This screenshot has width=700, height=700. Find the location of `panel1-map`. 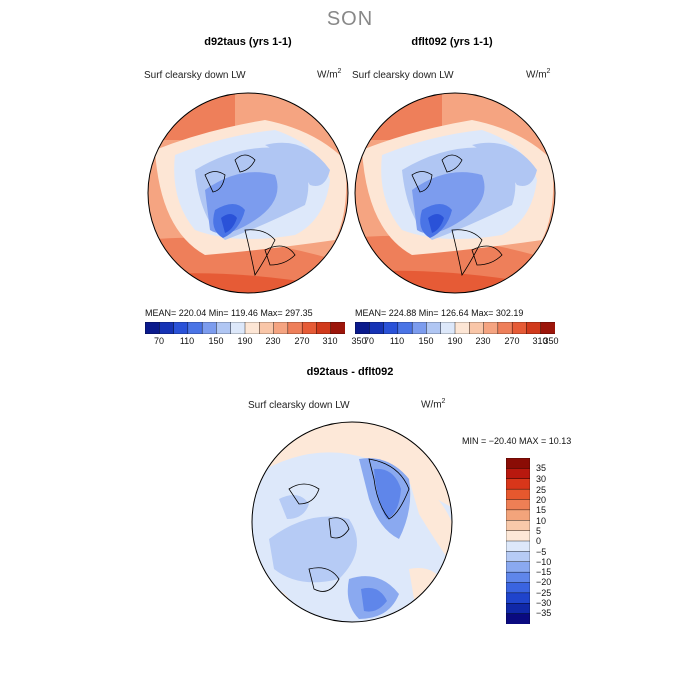

panel1-map is located at coordinates (248, 193).